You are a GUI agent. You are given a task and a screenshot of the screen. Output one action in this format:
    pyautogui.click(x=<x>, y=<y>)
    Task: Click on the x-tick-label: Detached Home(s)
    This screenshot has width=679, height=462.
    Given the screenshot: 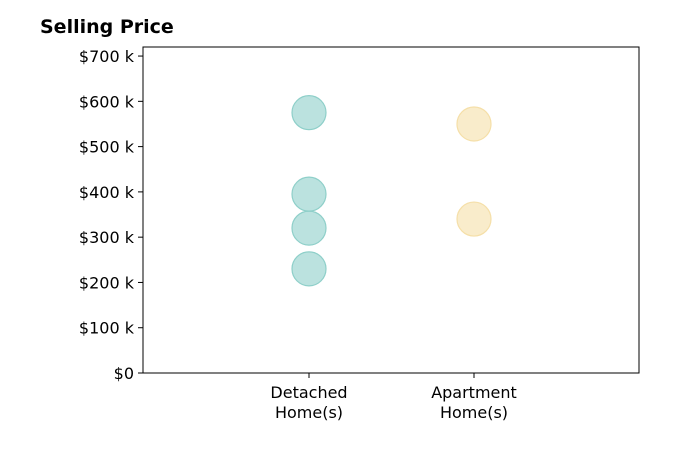 What is the action you would take?
    pyautogui.click(x=308, y=402)
    